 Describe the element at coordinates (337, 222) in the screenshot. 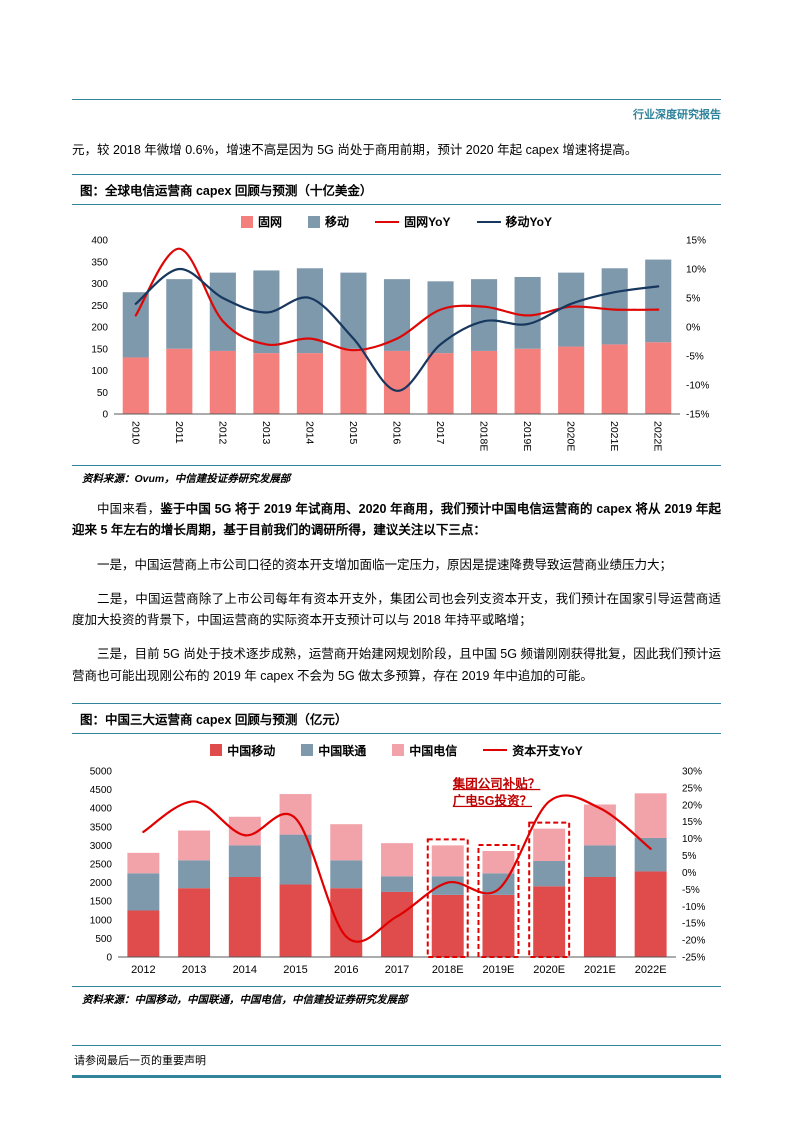

I see `legend-label: 移动` at that location.